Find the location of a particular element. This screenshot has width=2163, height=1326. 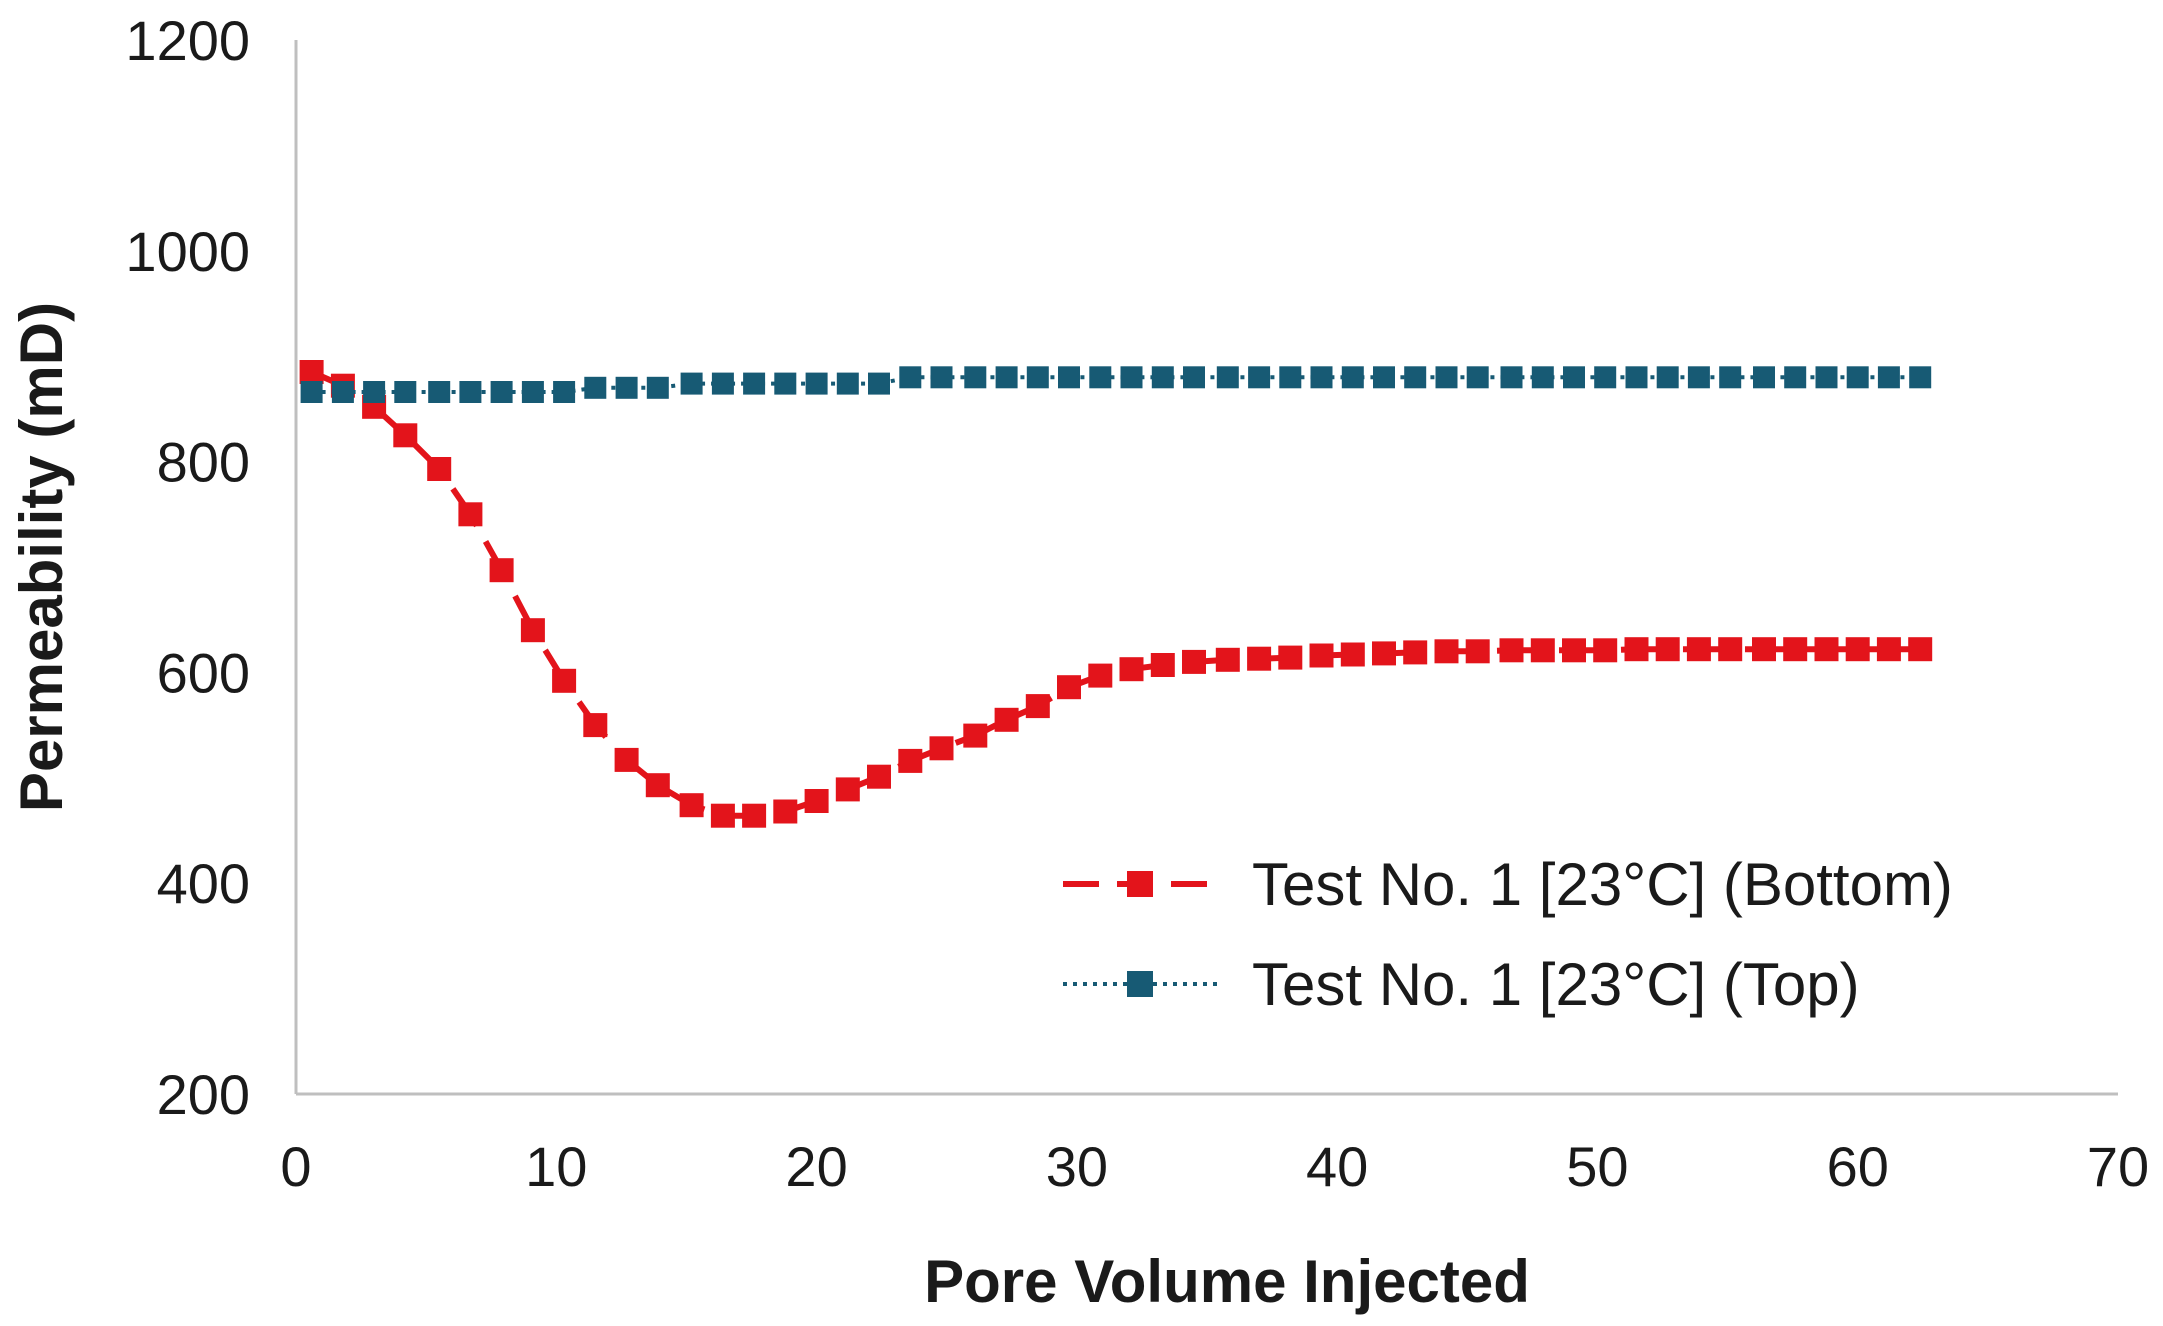

y-tick-label: 200 is located at coordinates (203, 1094).